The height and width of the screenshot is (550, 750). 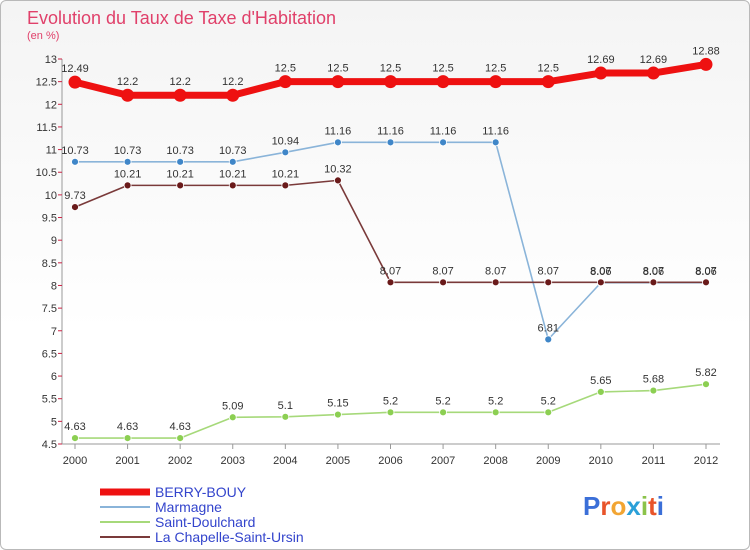 What do you see at coordinates (232, 406) in the screenshot?
I see `data-label: 5.09` at bounding box center [232, 406].